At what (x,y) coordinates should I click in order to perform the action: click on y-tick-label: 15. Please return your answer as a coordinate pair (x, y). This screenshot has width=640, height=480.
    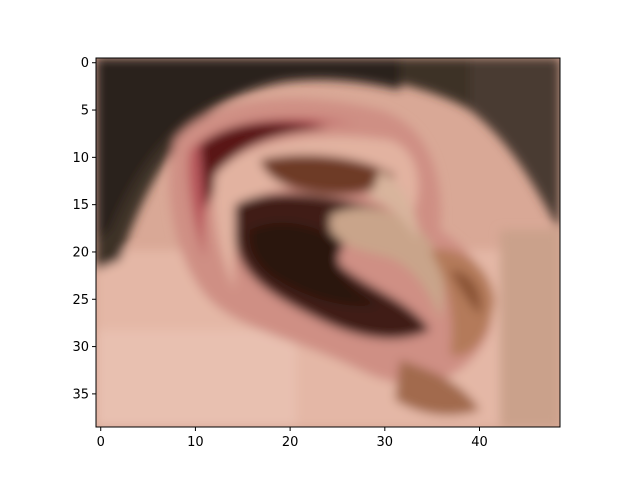
    Looking at the image, I should click on (80, 205).